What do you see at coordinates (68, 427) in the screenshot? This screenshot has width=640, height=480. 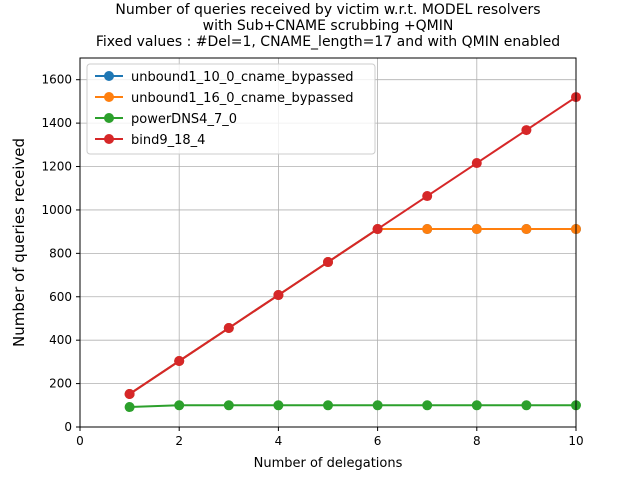 I see `y-tick-label: 0` at bounding box center [68, 427].